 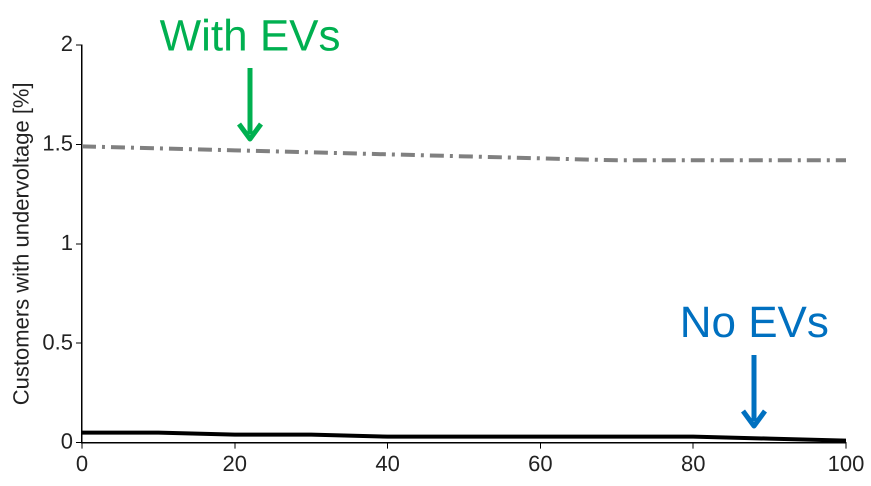 I want to click on annotation: With EVs, so click(x=250, y=36).